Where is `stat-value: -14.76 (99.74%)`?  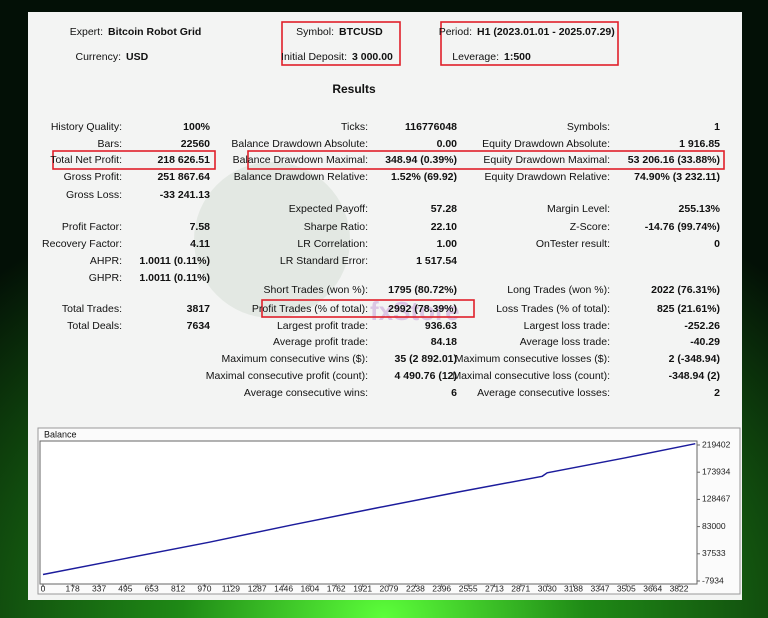
stat-value: -14.76 (99.74%) is located at coordinates (682, 227).